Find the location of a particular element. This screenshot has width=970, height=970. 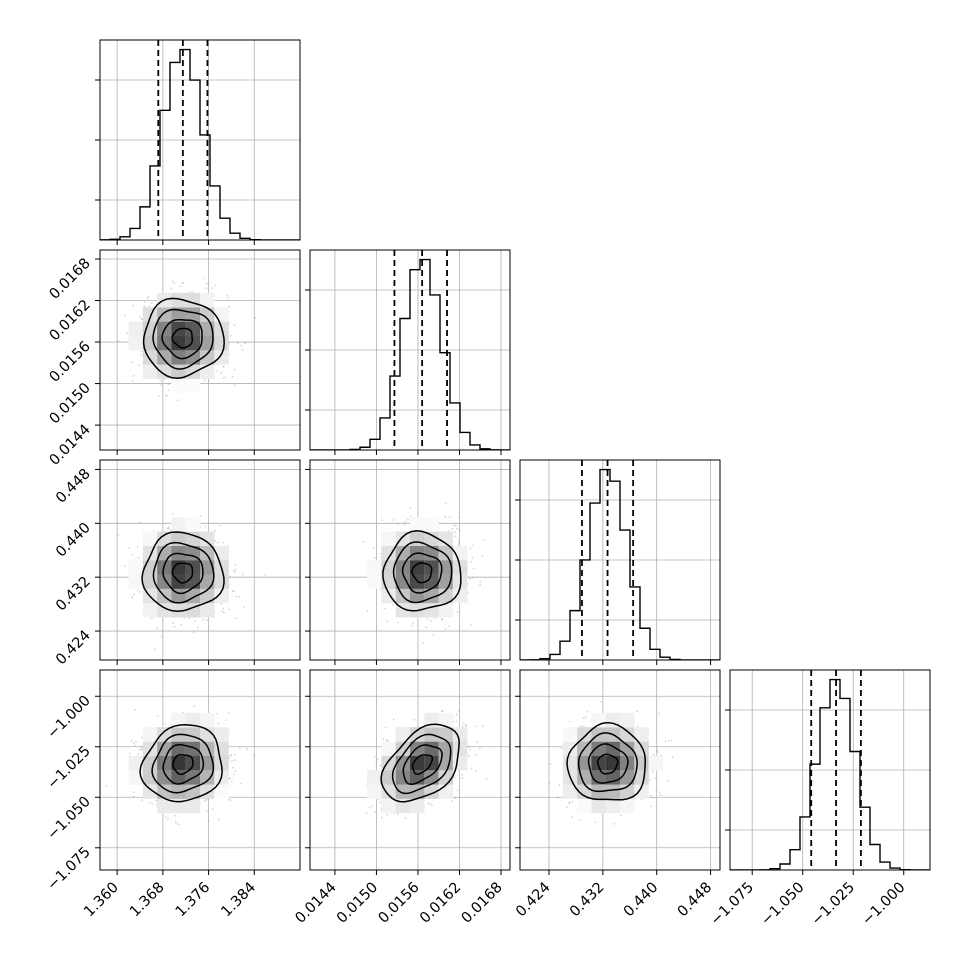

y-tick-label-2-3: 0.448 is located at coordinates (73, 486).